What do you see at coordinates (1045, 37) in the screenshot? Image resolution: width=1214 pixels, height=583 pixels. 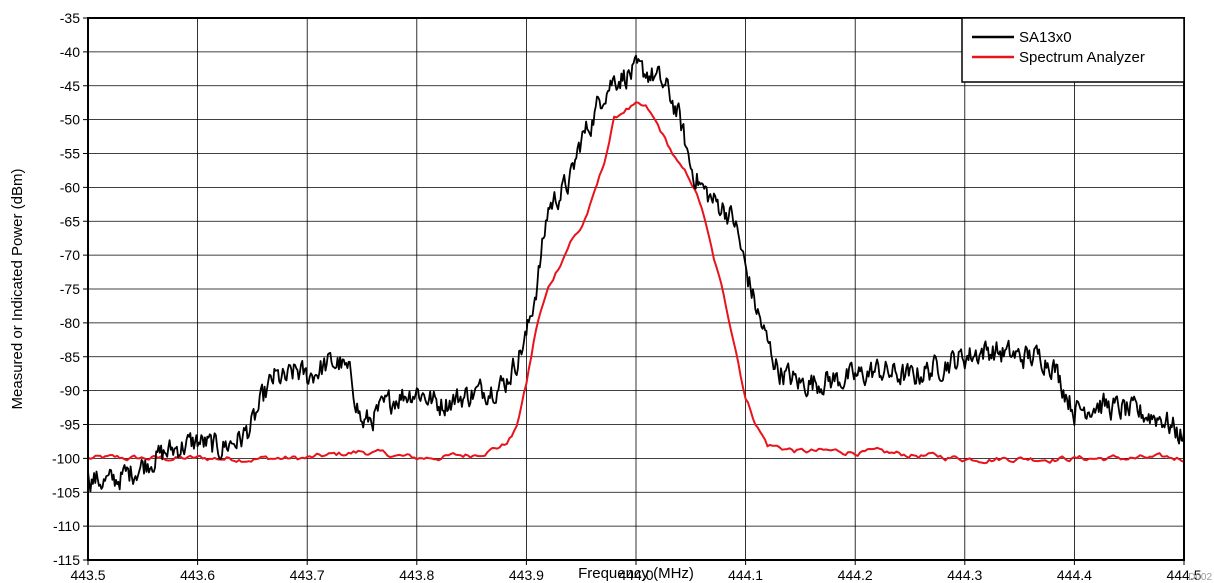 I see `legend-label-sa13x0: SA13x0` at bounding box center [1045, 37].